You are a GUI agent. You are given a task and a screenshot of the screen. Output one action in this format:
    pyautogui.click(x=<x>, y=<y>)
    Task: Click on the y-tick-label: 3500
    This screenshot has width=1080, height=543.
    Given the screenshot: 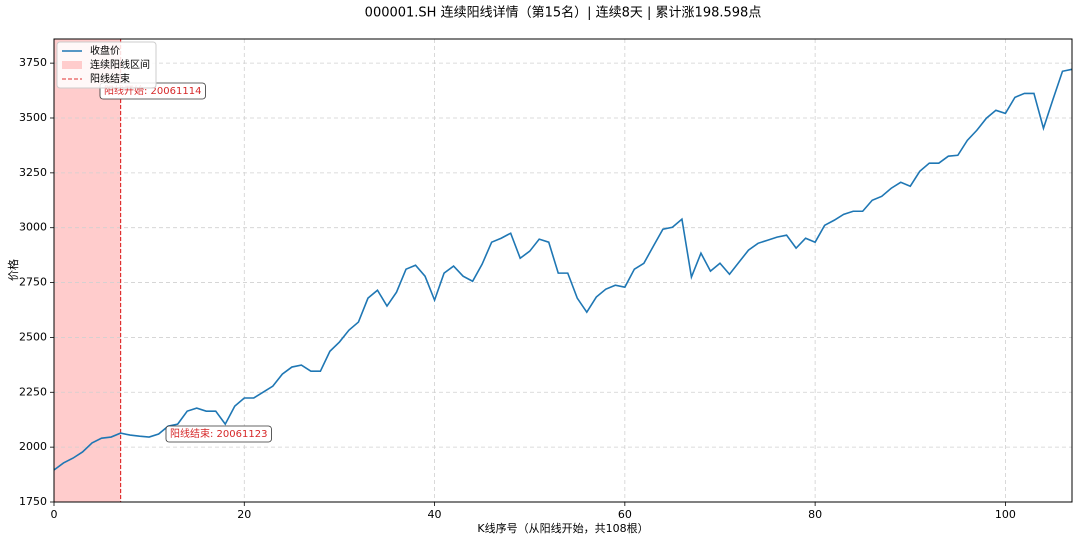 What is the action you would take?
    pyautogui.click(x=33, y=117)
    